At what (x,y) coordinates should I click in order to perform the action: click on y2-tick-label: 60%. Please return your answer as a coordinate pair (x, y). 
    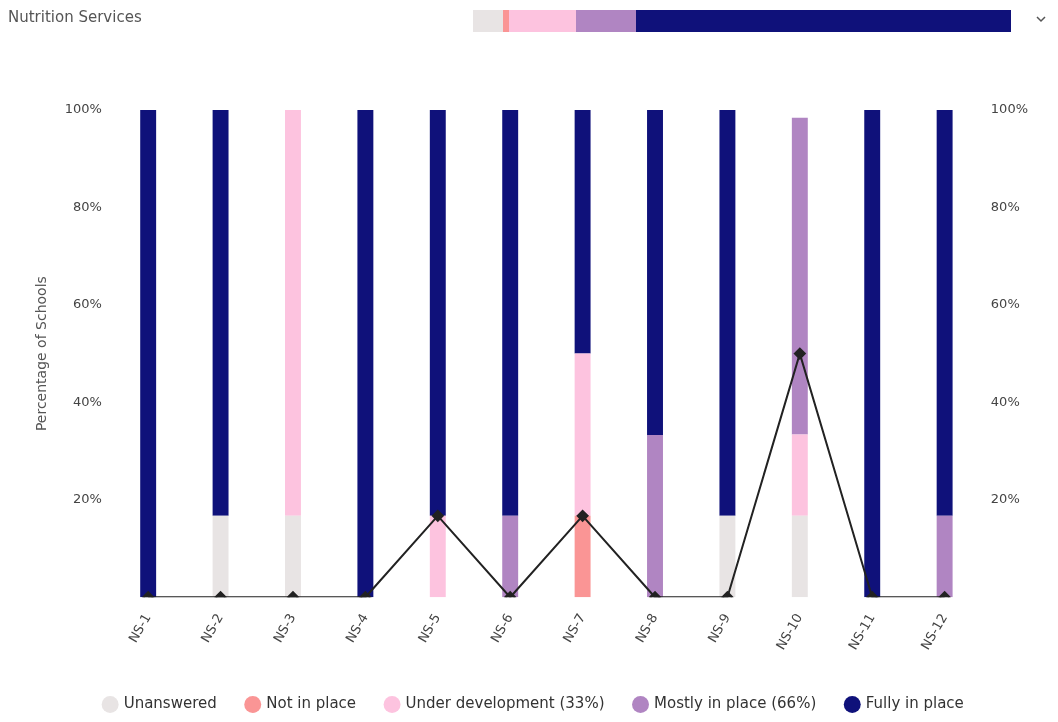
    Looking at the image, I should click on (1005, 304).